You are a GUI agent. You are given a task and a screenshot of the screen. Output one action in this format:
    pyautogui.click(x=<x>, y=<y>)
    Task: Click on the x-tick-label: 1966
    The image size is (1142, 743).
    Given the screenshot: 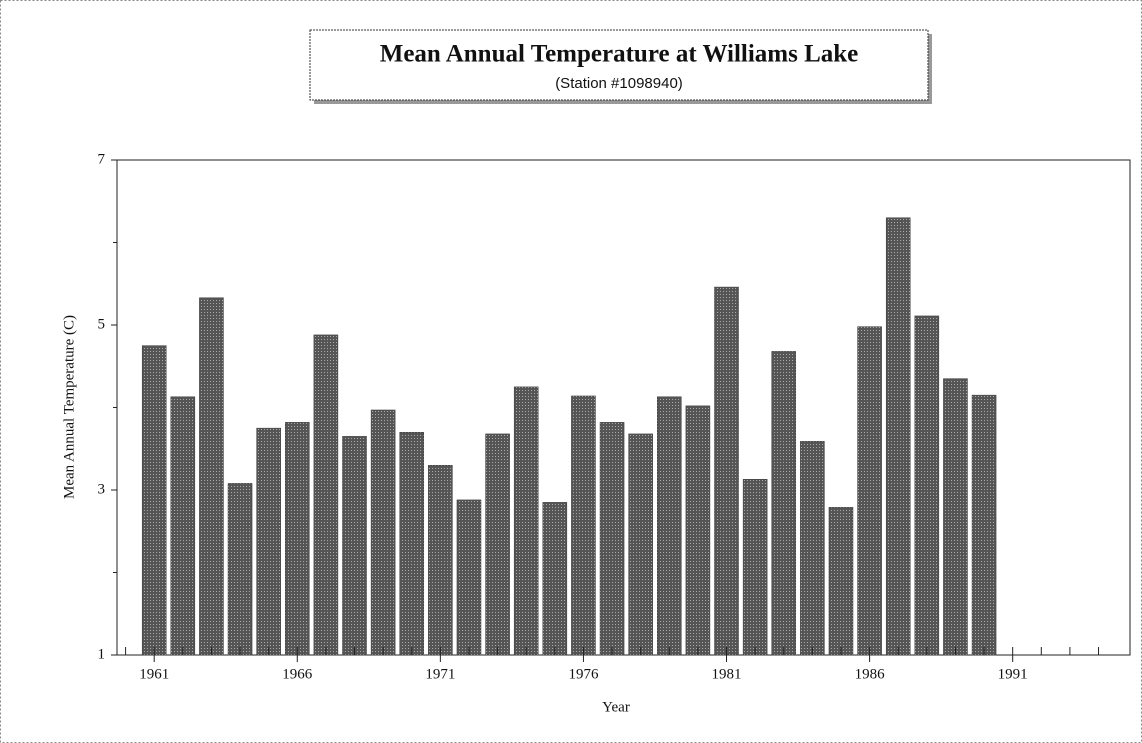 What is the action you would take?
    pyautogui.click(x=297, y=674)
    